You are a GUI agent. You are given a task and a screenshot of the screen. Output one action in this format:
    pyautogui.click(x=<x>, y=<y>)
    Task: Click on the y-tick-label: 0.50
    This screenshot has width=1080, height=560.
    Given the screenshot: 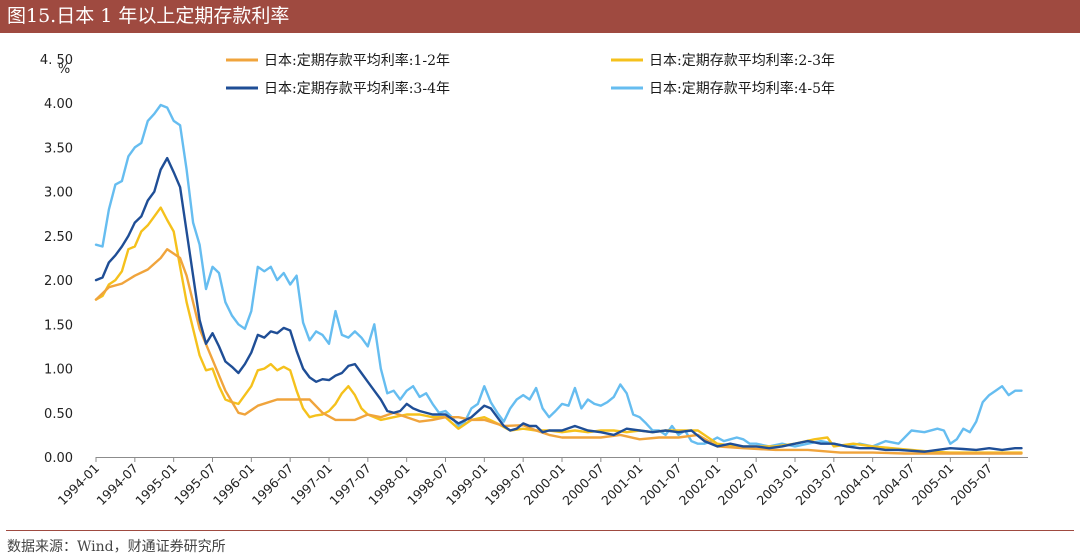 What is the action you would take?
    pyautogui.click(x=58, y=414)
    